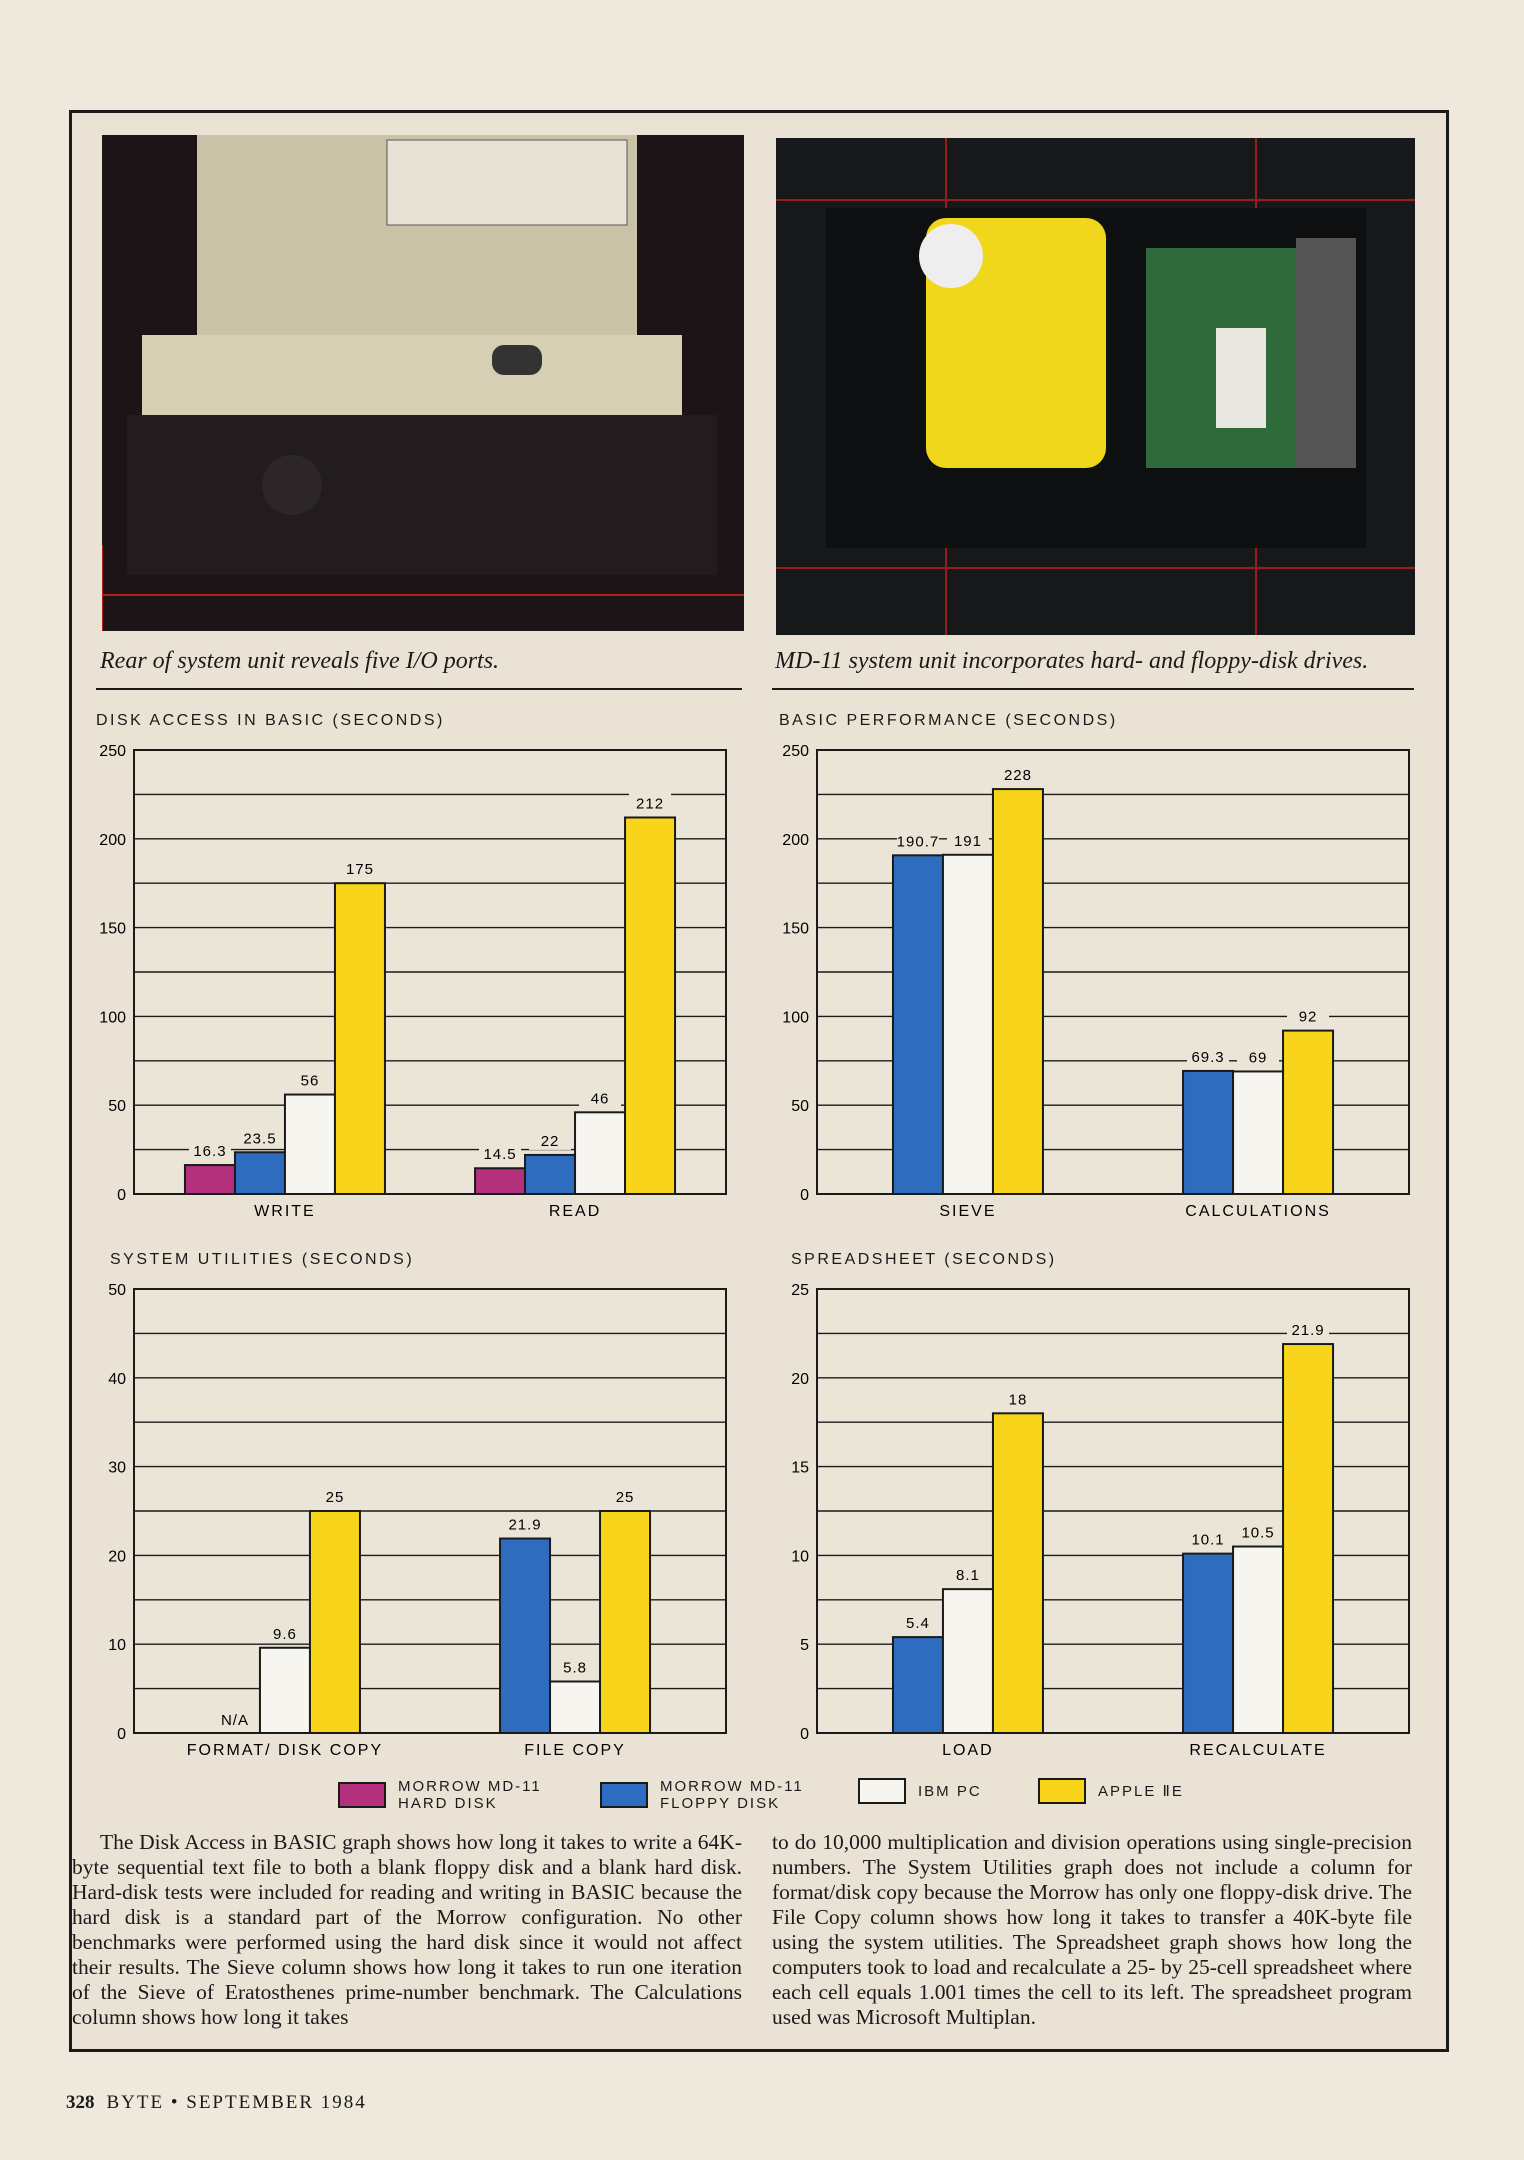 The image size is (1524, 2160). I want to click on data-label: 10.5, so click(1257, 1533).